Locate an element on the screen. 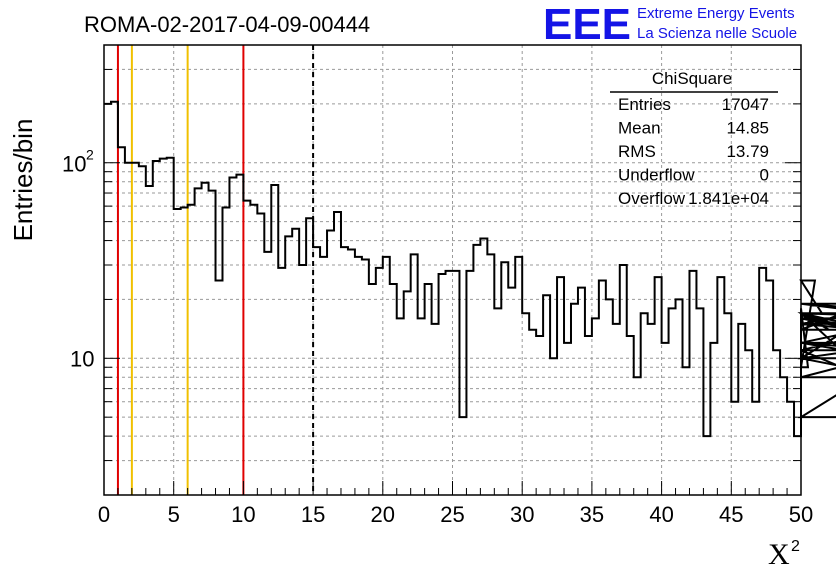 The image size is (836, 572). y-tick-label: 10 2 is located at coordinates (78, 162).